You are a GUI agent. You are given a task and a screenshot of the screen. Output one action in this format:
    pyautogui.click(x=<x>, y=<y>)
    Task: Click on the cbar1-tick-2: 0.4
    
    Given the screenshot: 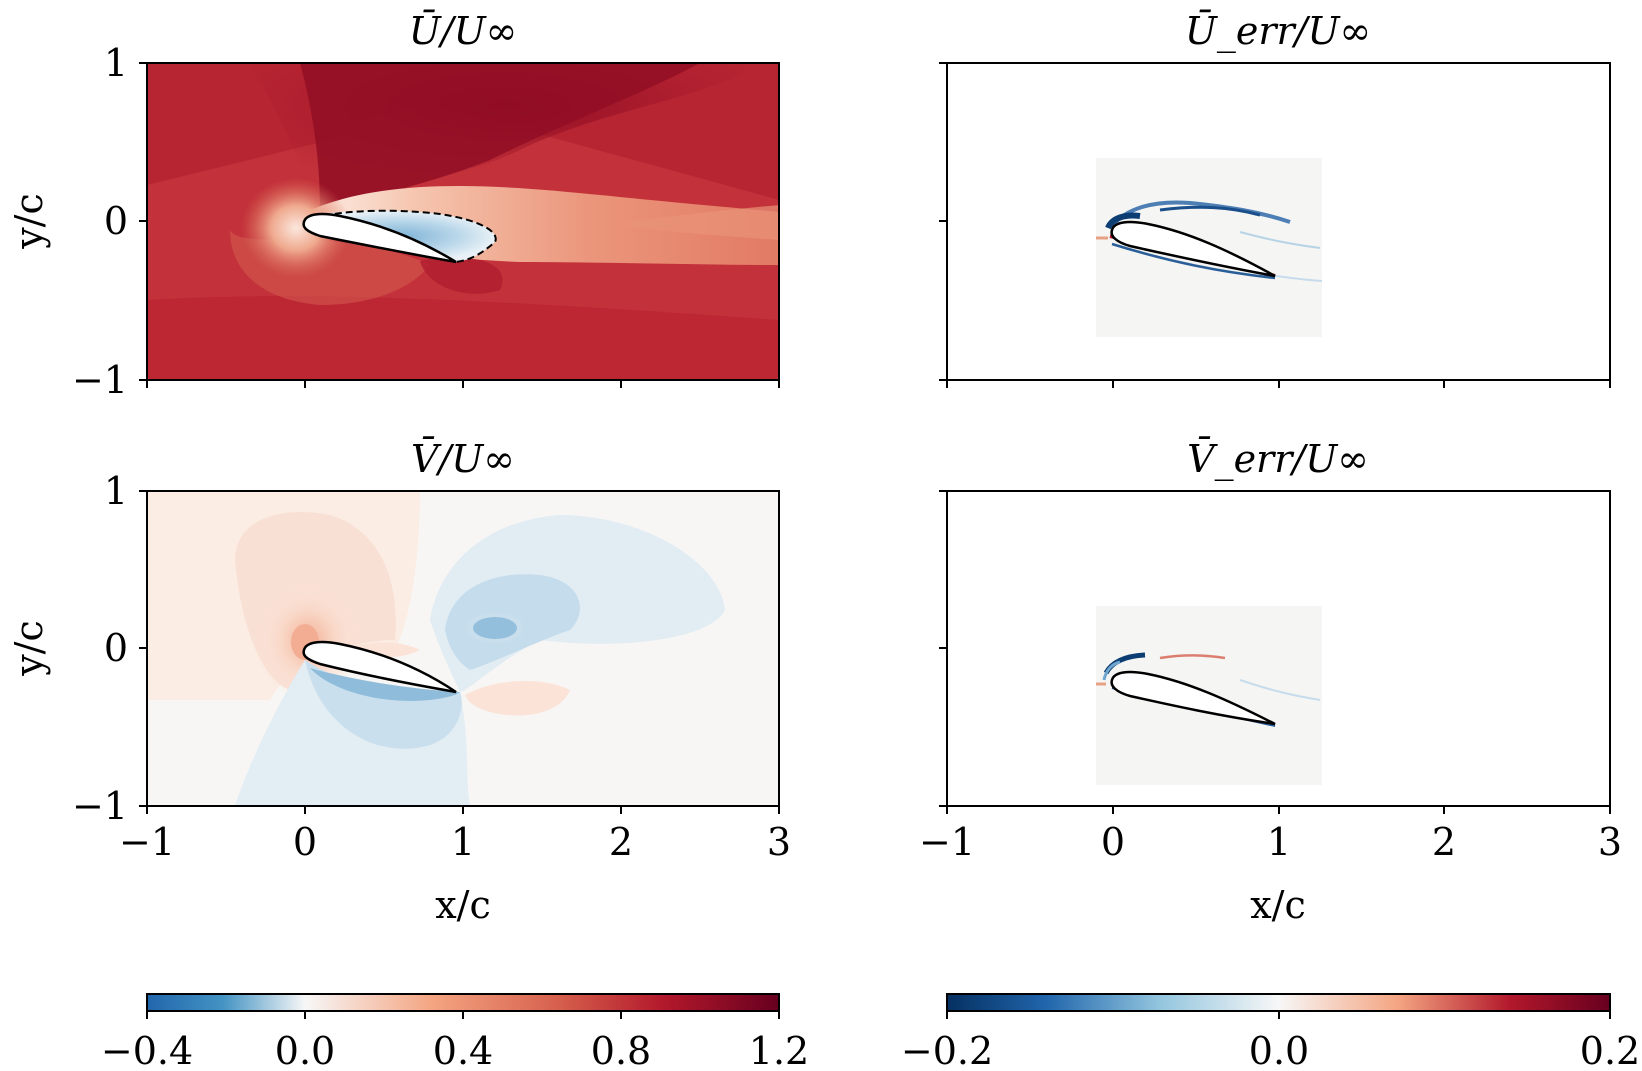 What is the action you would take?
    pyautogui.click(x=463, y=1050)
    